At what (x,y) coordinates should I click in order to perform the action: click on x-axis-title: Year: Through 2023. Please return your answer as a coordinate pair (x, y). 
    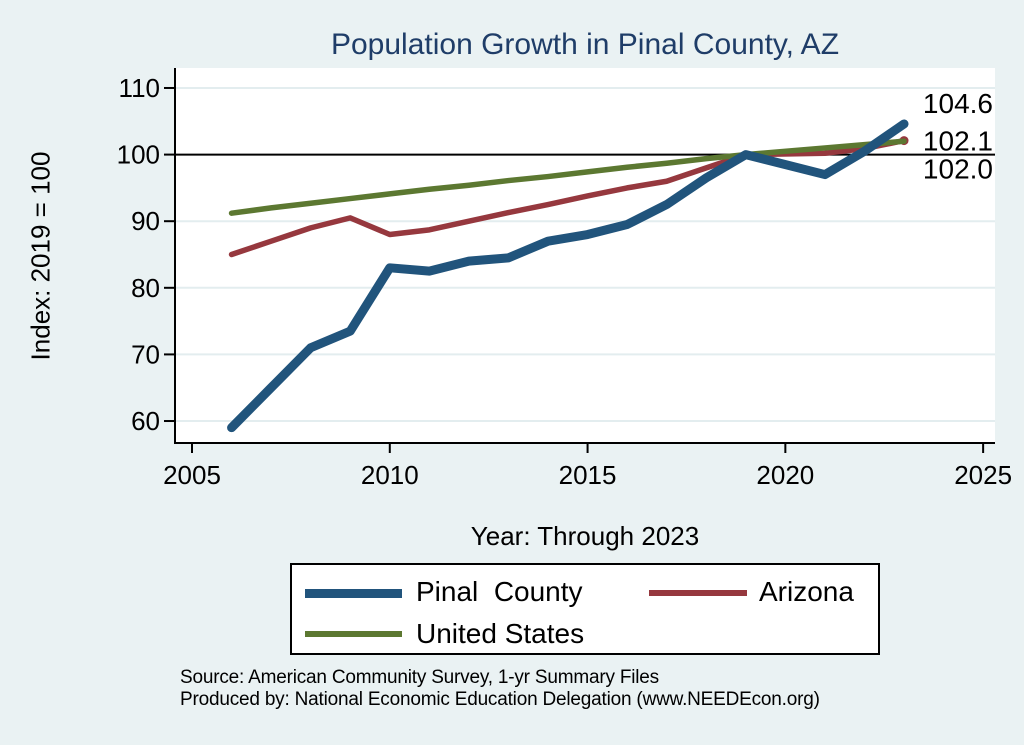
    Looking at the image, I should click on (585, 536).